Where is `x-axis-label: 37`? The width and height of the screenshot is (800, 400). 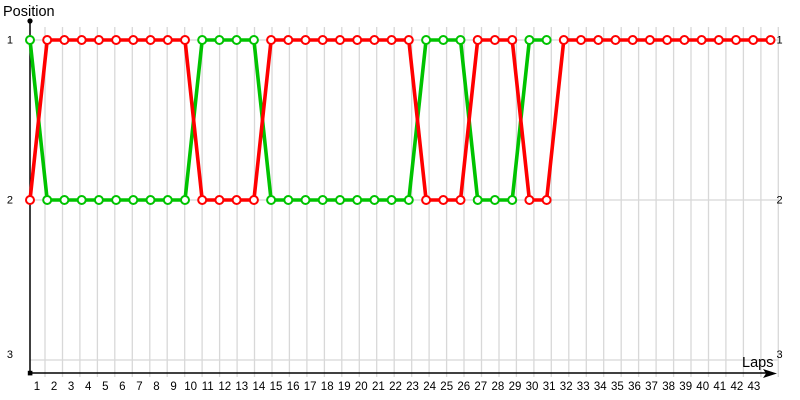
x-axis-label: 37 is located at coordinates (651, 387).